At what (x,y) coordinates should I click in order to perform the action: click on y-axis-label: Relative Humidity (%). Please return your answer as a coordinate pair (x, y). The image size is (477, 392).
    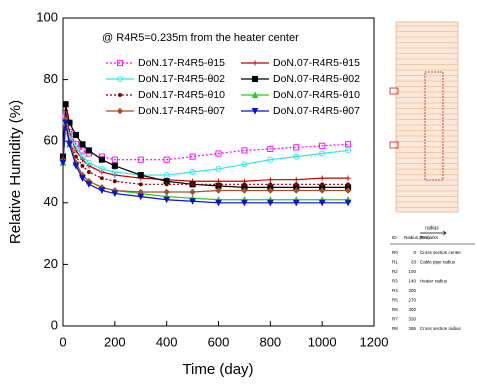
    Looking at the image, I should click on (15, 172).